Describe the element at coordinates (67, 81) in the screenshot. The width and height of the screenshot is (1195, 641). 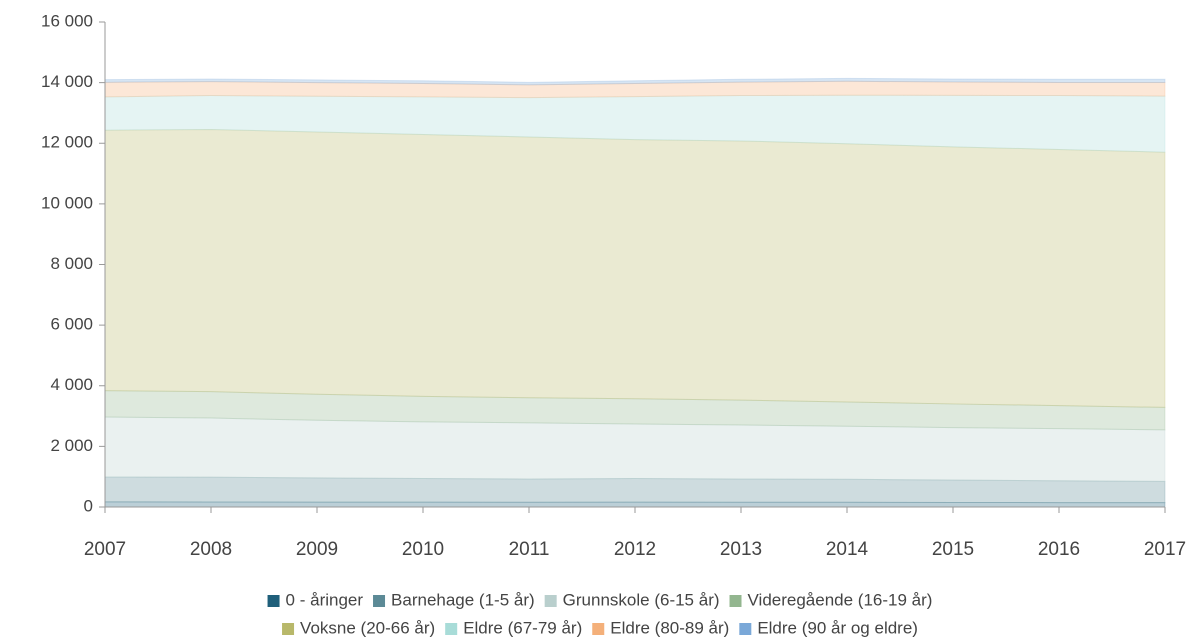
I see `y-tick-label: 14 000` at that location.